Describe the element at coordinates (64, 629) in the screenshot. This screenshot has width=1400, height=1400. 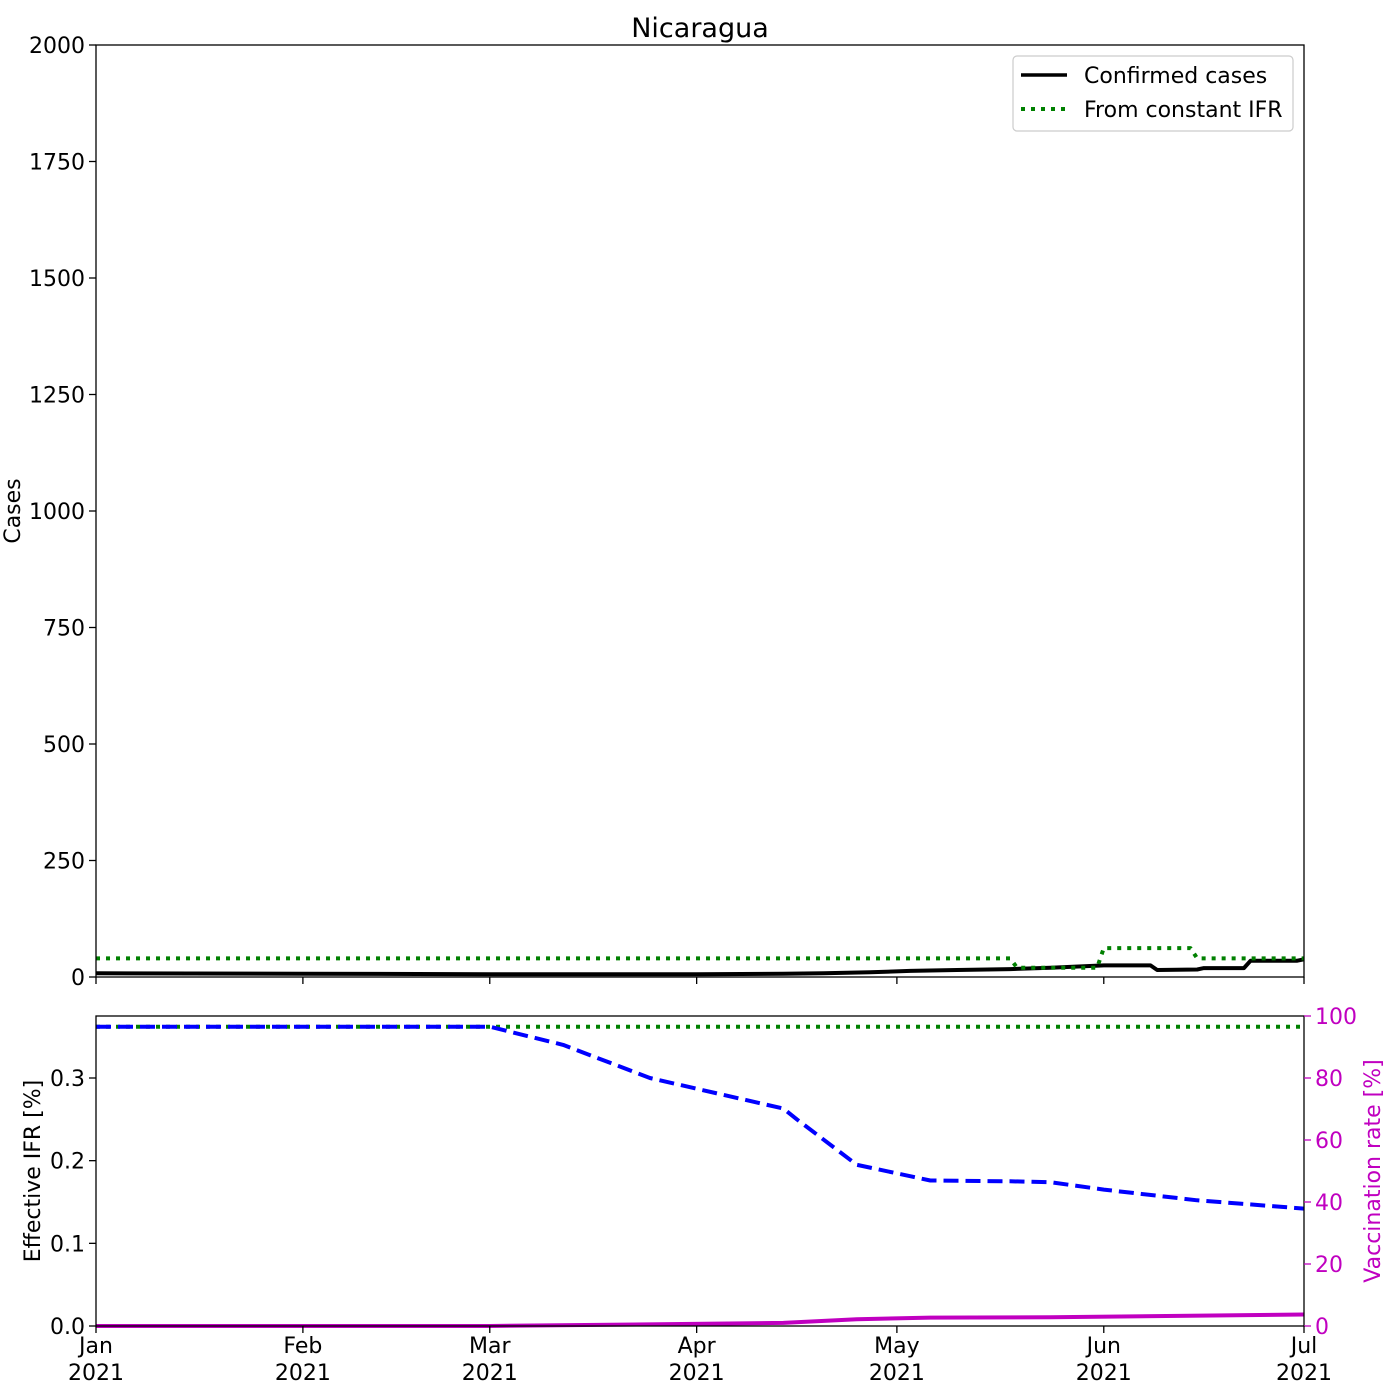
I see `cases-y-tick-label: 750` at that location.